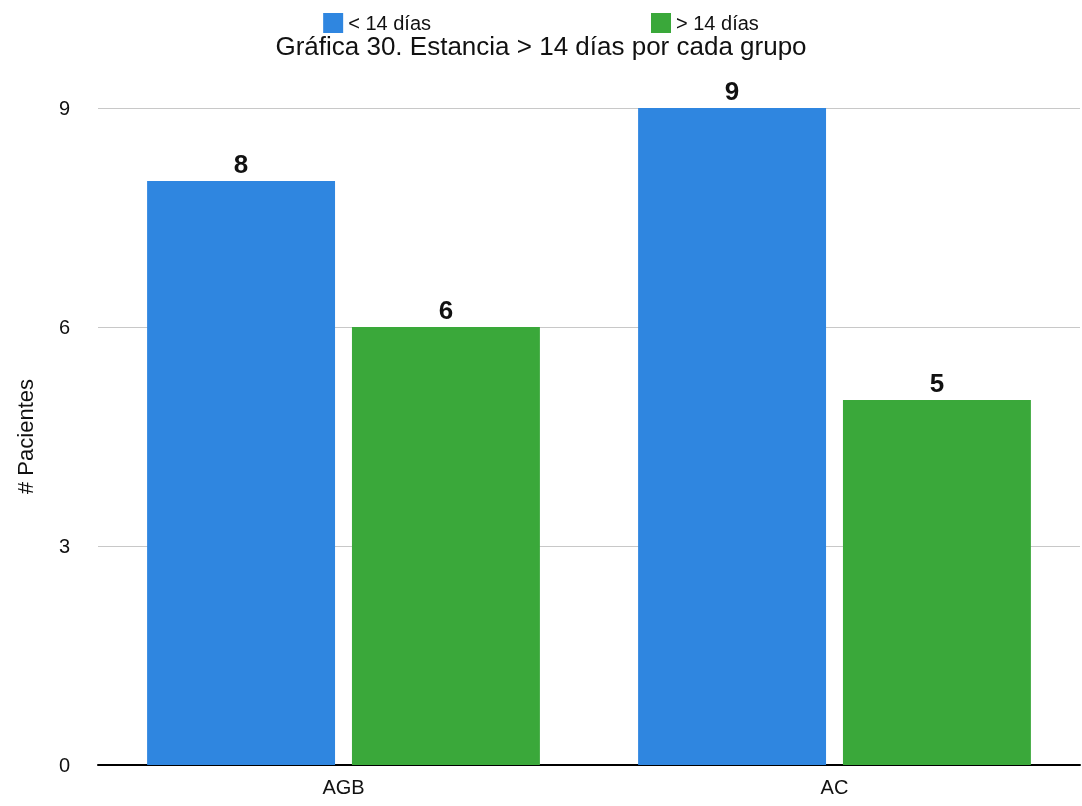 This screenshot has width=1082, height=806. I want to click on data-label: 5, so click(937, 383).